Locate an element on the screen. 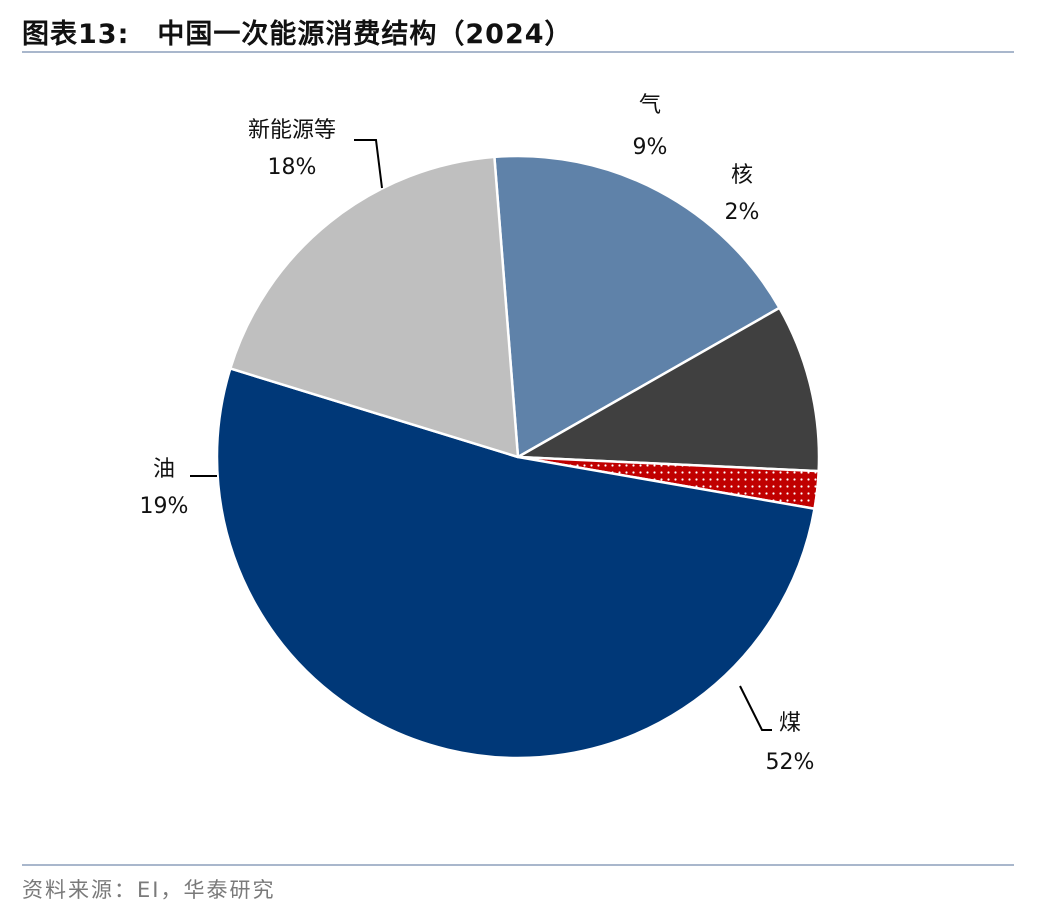 The height and width of the screenshot is (916, 1048). slice-label-新能源等: 新能源等 18% is located at coordinates (292, 149).